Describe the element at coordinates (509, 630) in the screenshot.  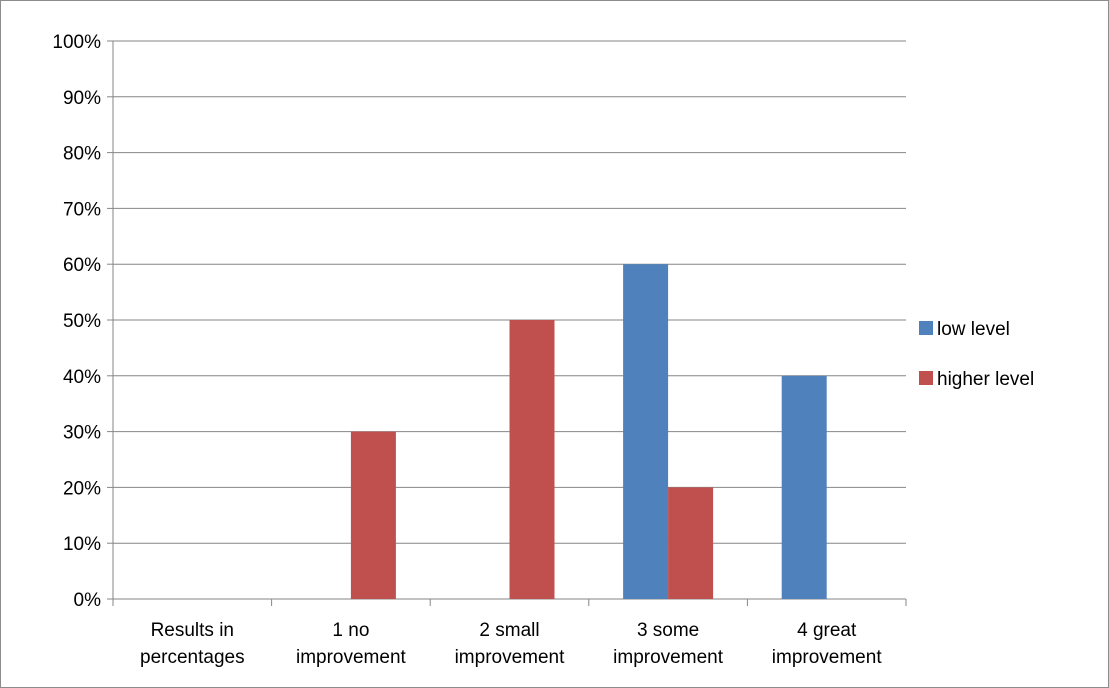
I see `x-category-label: 2 small` at that location.